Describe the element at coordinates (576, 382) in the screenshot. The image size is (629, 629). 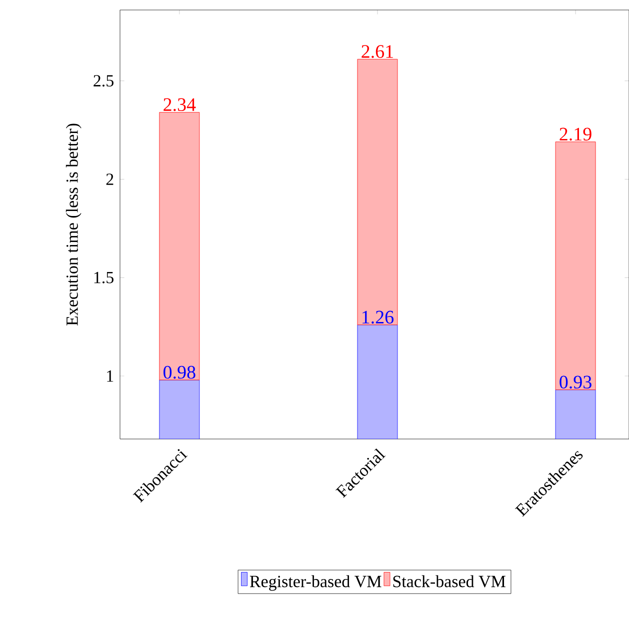
I see `data-label: 0.93` at that location.